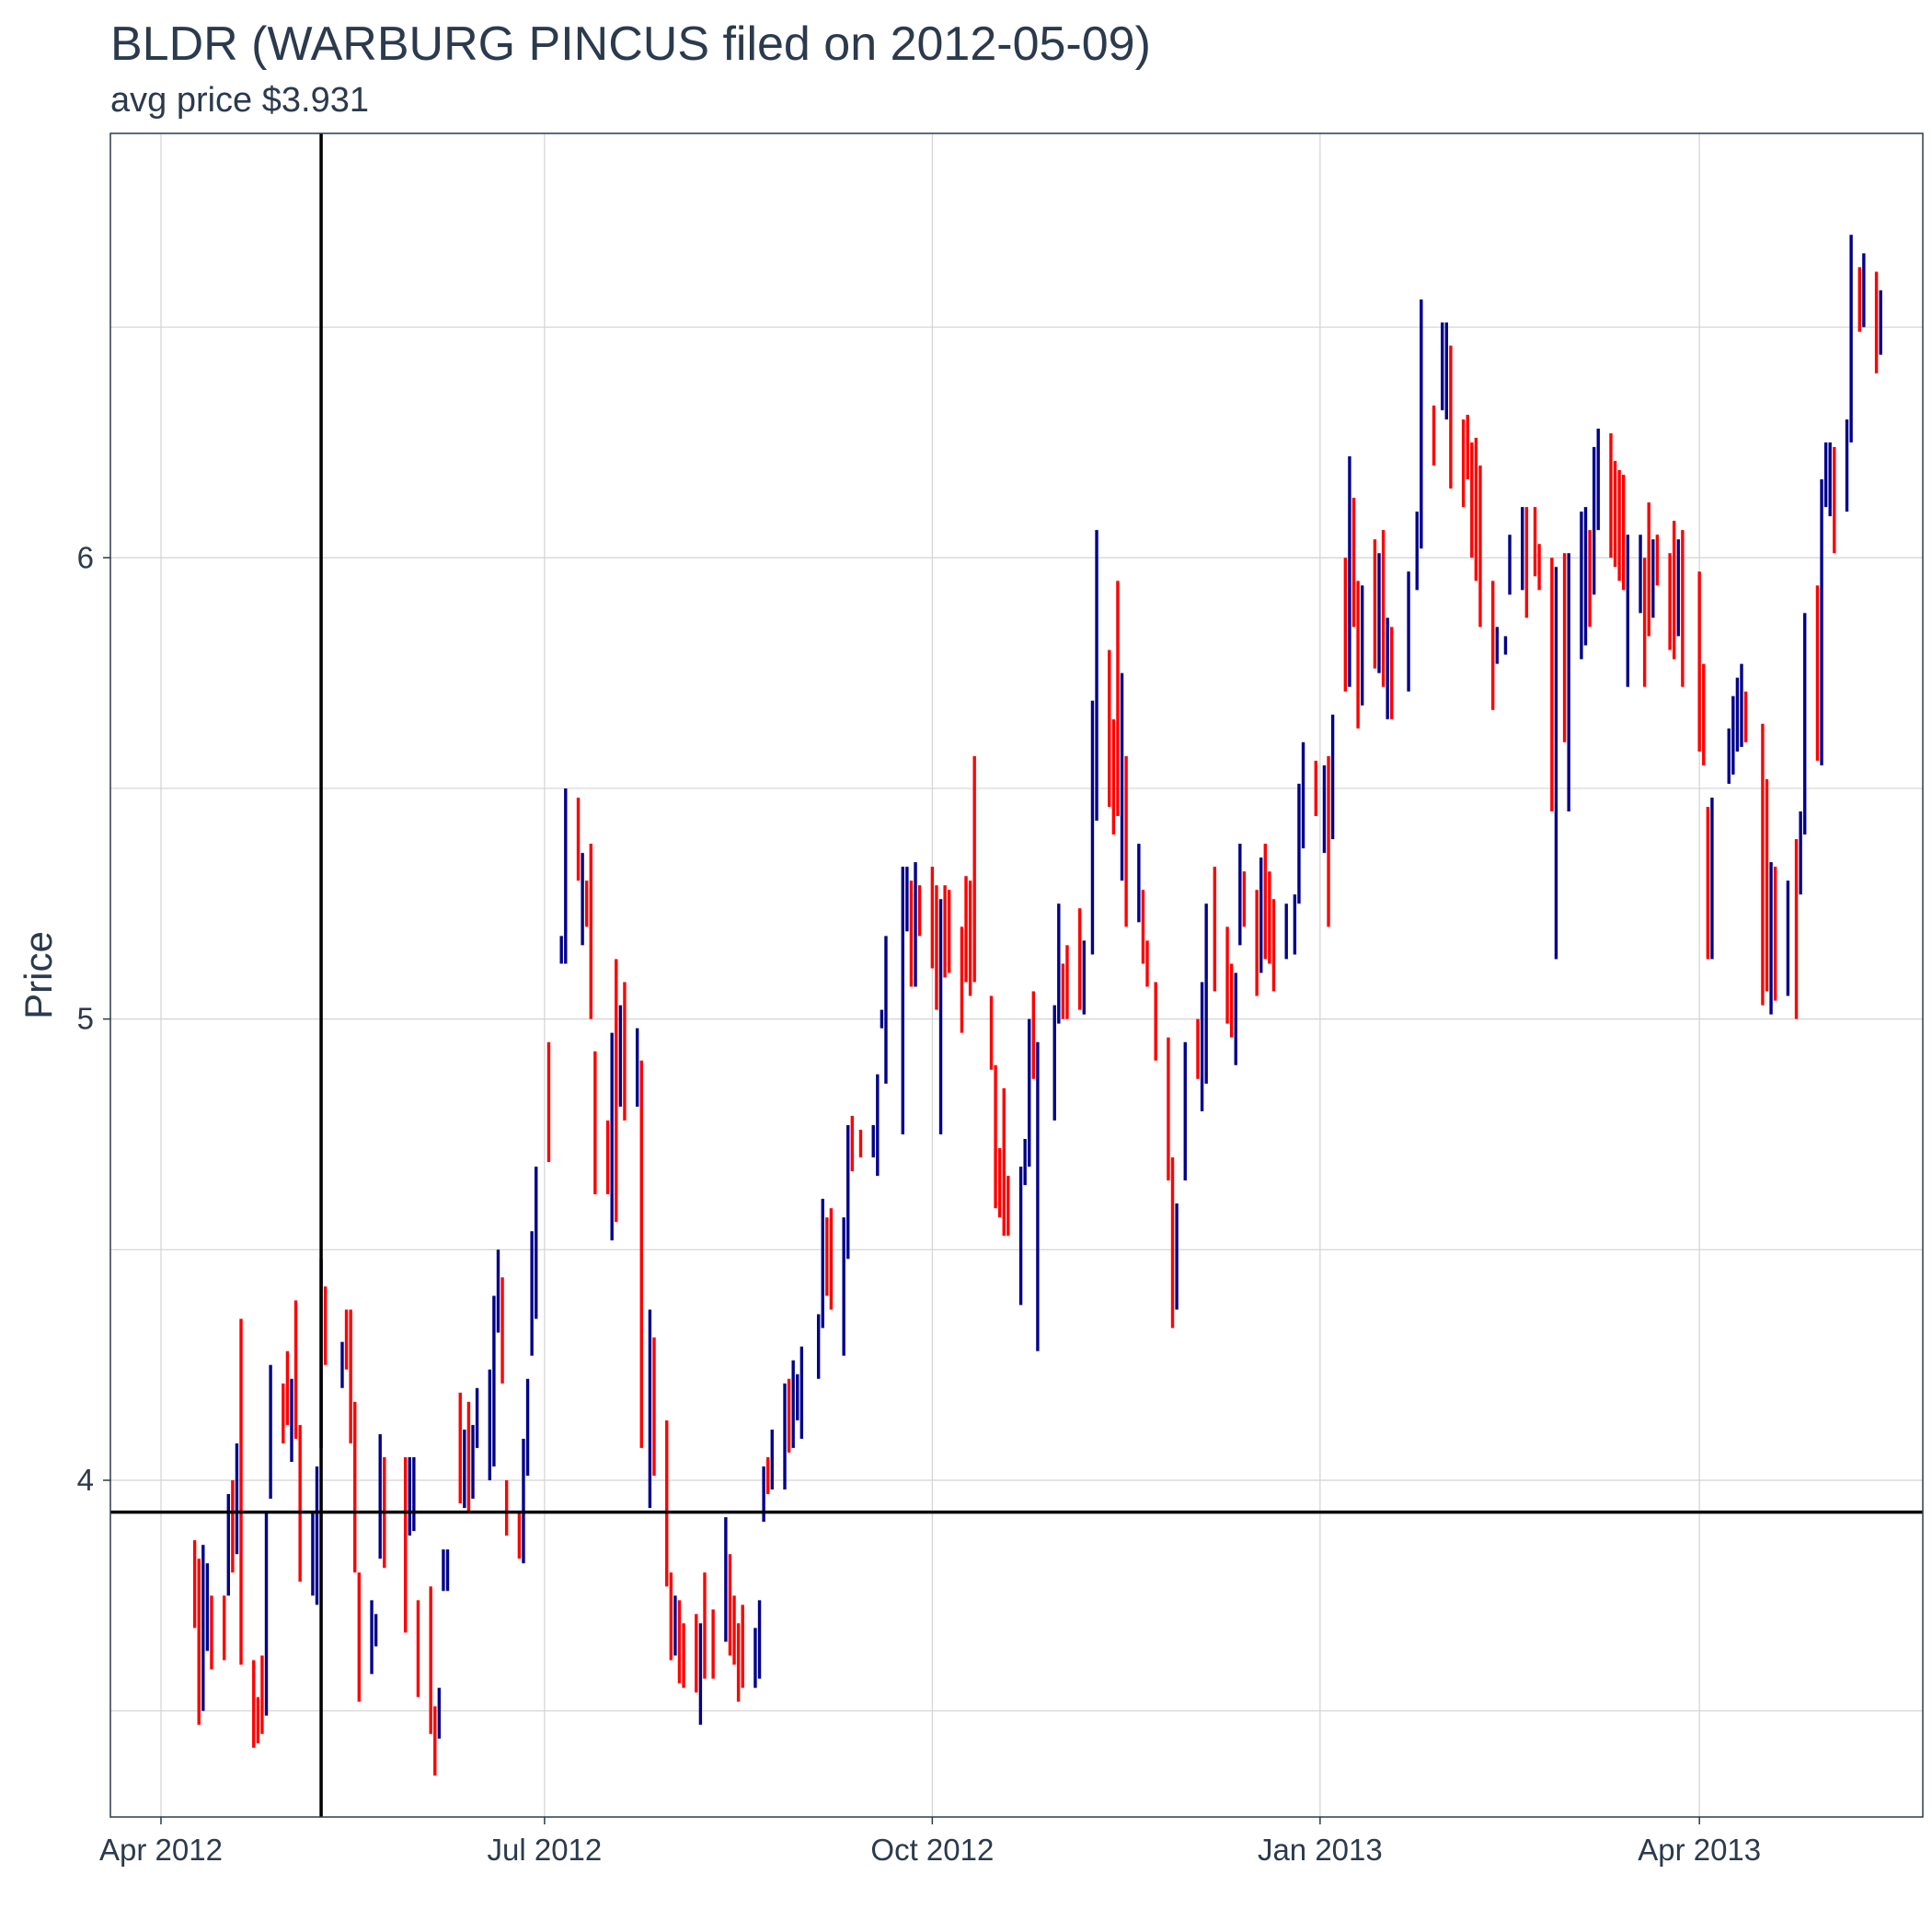  What do you see at coordinates (85, 1480) in the screenshot?
I see `y-tick-label: 4` at bounding box center [85, 1480].